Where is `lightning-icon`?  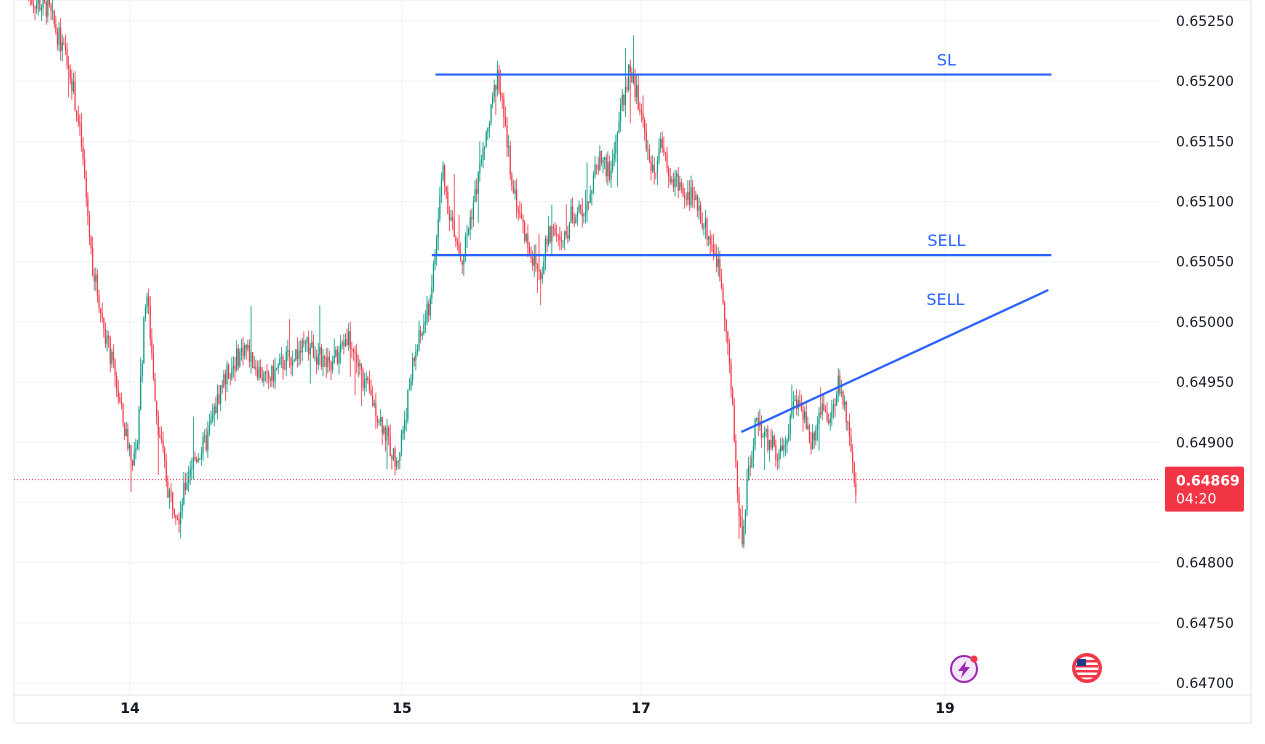 lightning-icon is located at coordinates (964, 669).